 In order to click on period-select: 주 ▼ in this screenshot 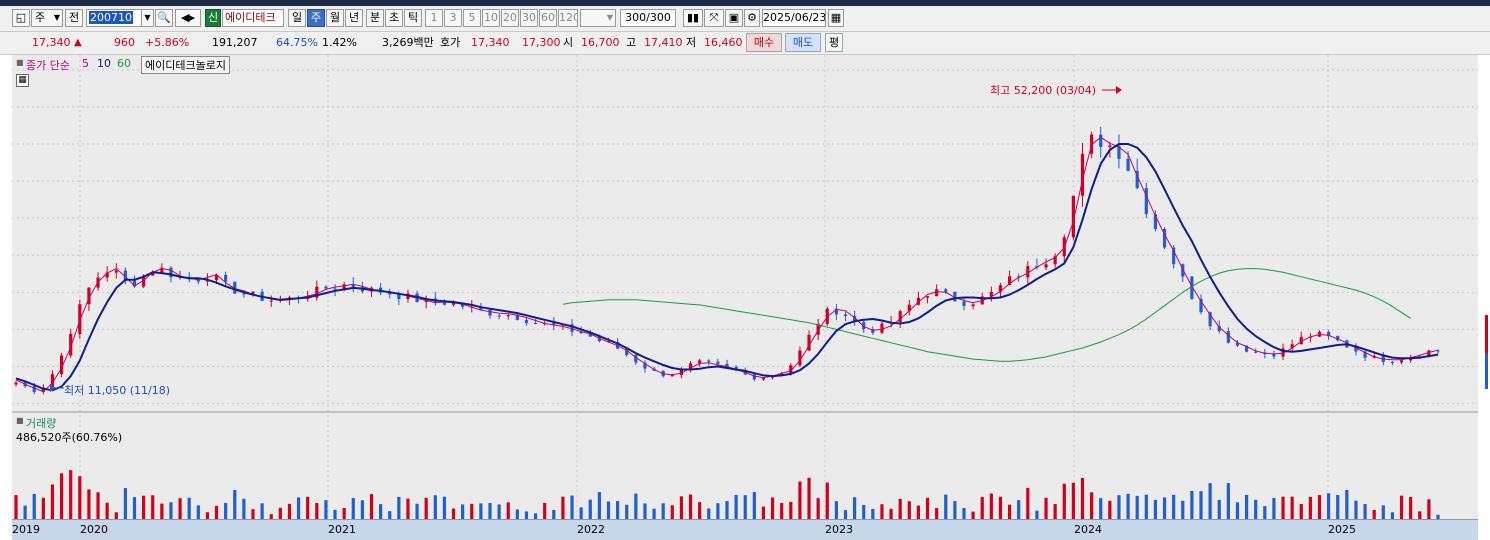, I will do `click(47, 18)`.